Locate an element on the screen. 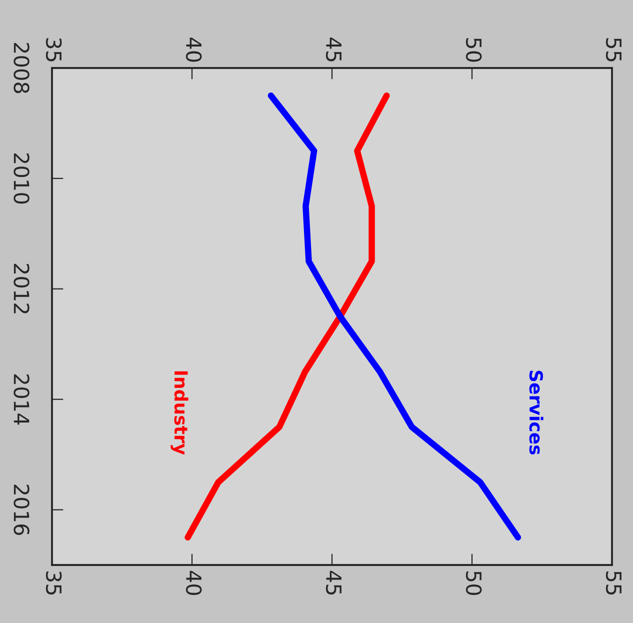 The image size is (633, 623). text: Services is located at coordinates (536, 412).